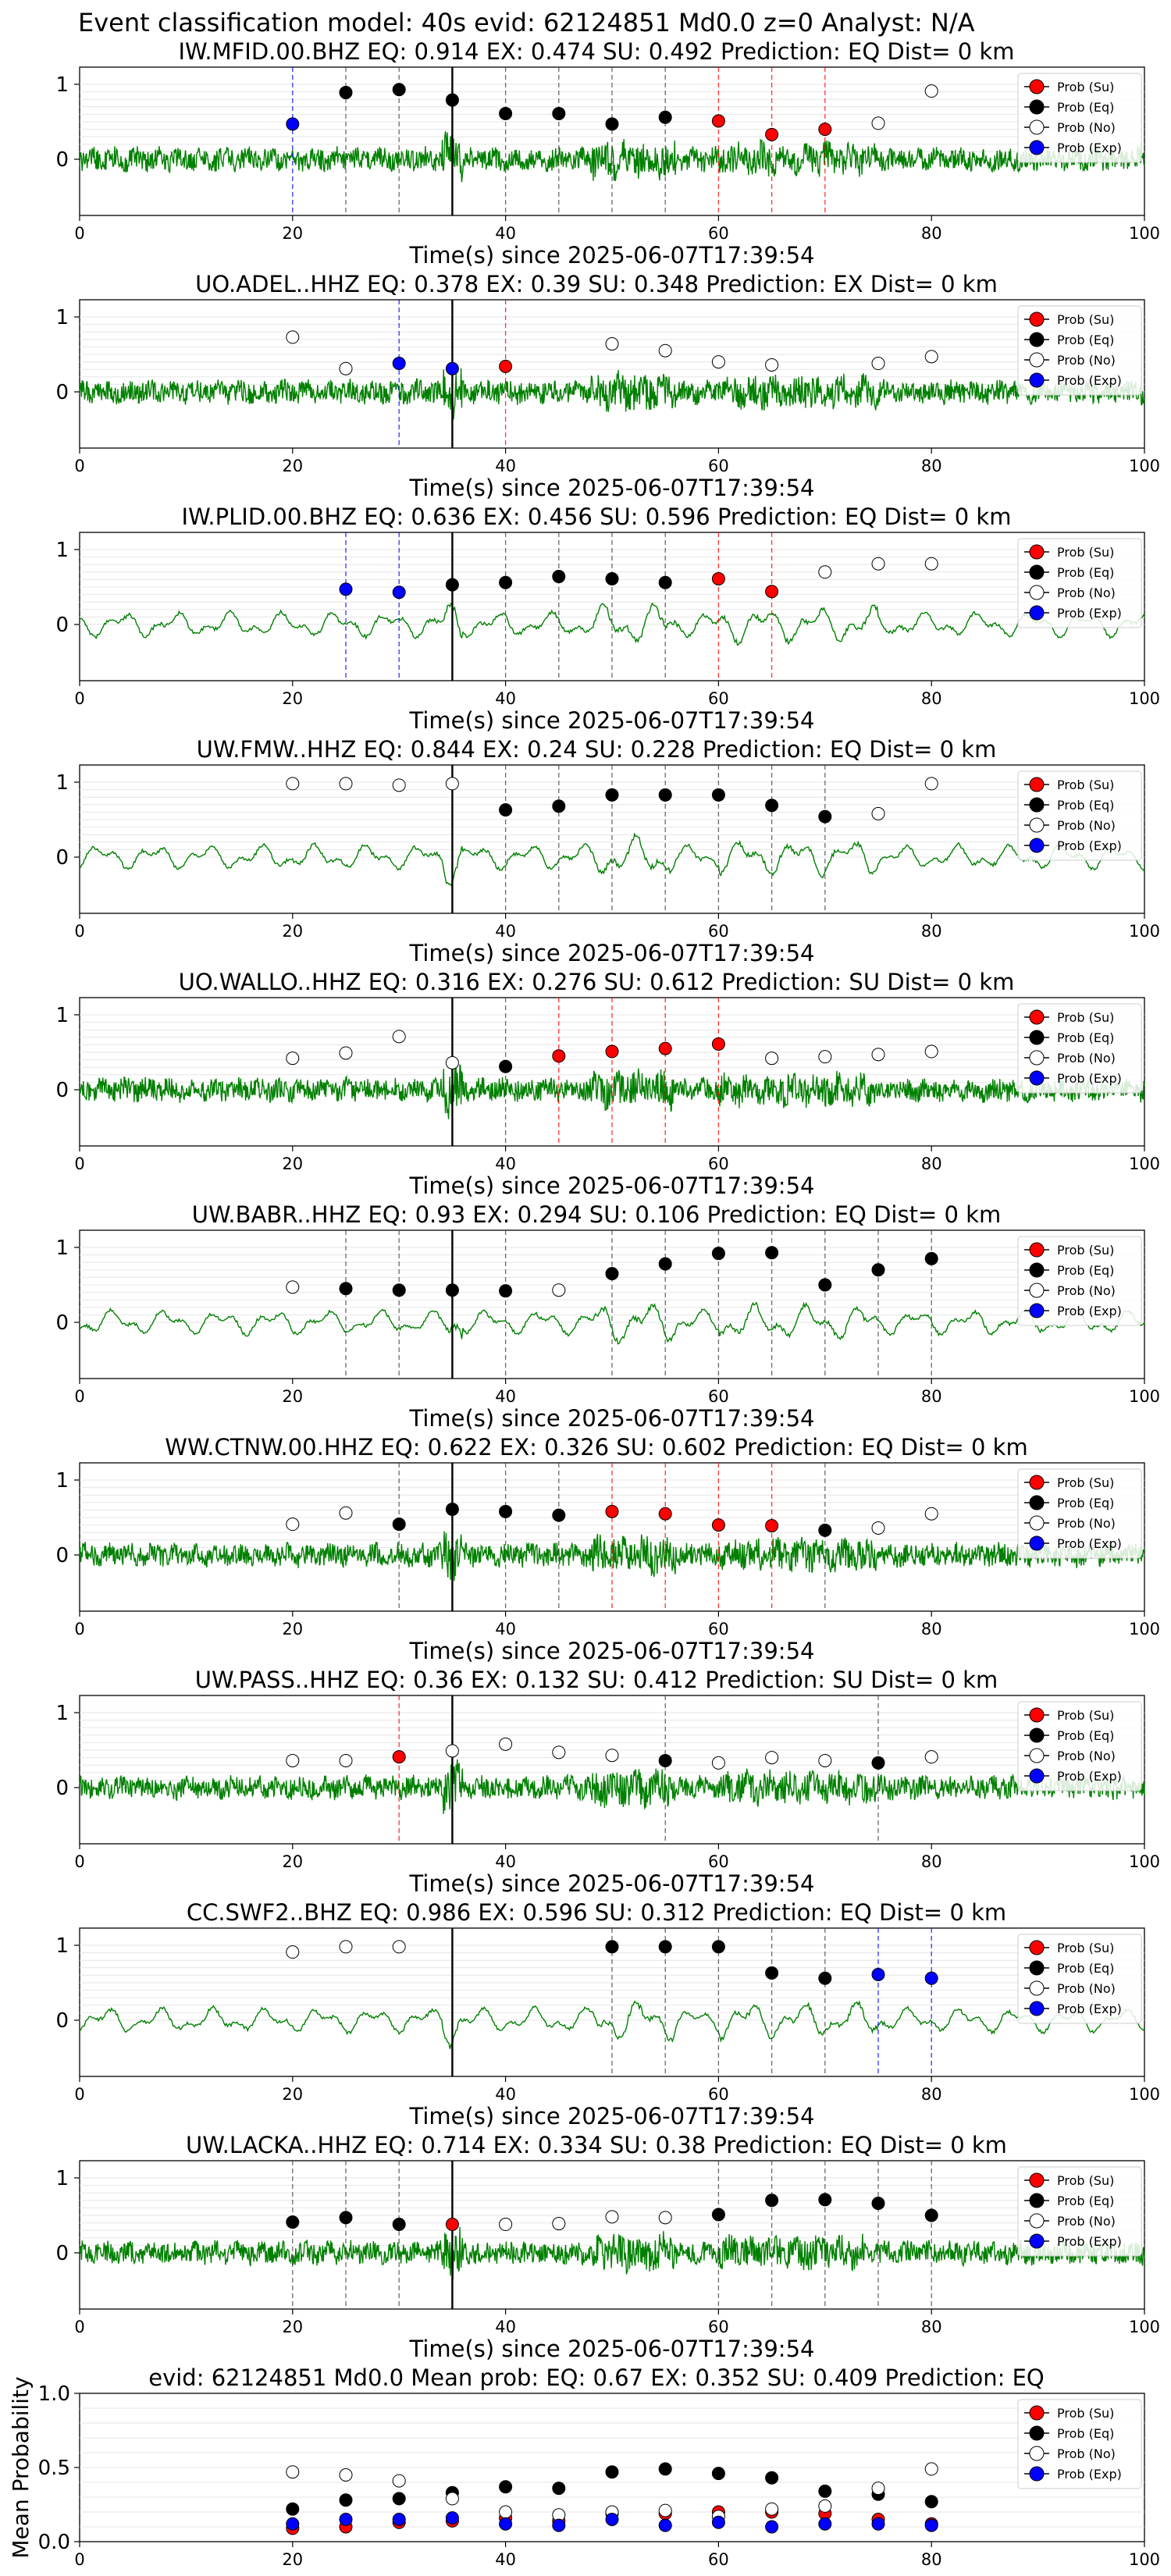 The height and width of the screenshot is (2576, 1171). I want to click on legend-label: Prob (Exp), so click(1089, 380).